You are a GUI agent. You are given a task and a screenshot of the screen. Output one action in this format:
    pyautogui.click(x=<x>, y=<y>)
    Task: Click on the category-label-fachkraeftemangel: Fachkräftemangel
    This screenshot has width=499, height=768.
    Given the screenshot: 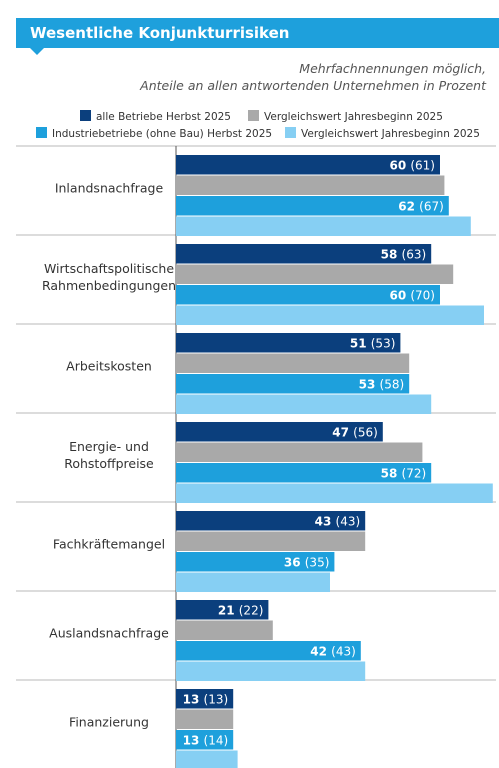 What is the action you would take?
    pyautogui.click(x=109, y=544)
    